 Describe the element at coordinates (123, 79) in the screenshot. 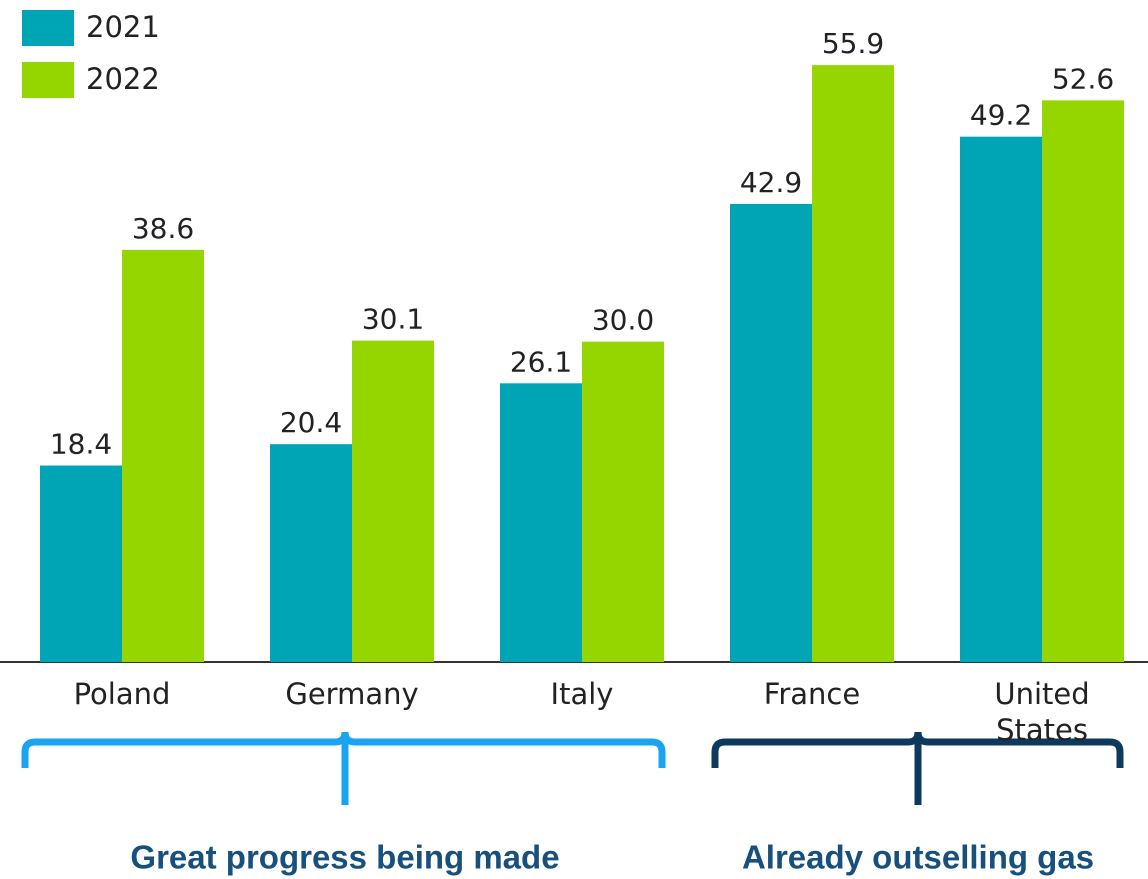

I see `legend-label: 2022` at that location.